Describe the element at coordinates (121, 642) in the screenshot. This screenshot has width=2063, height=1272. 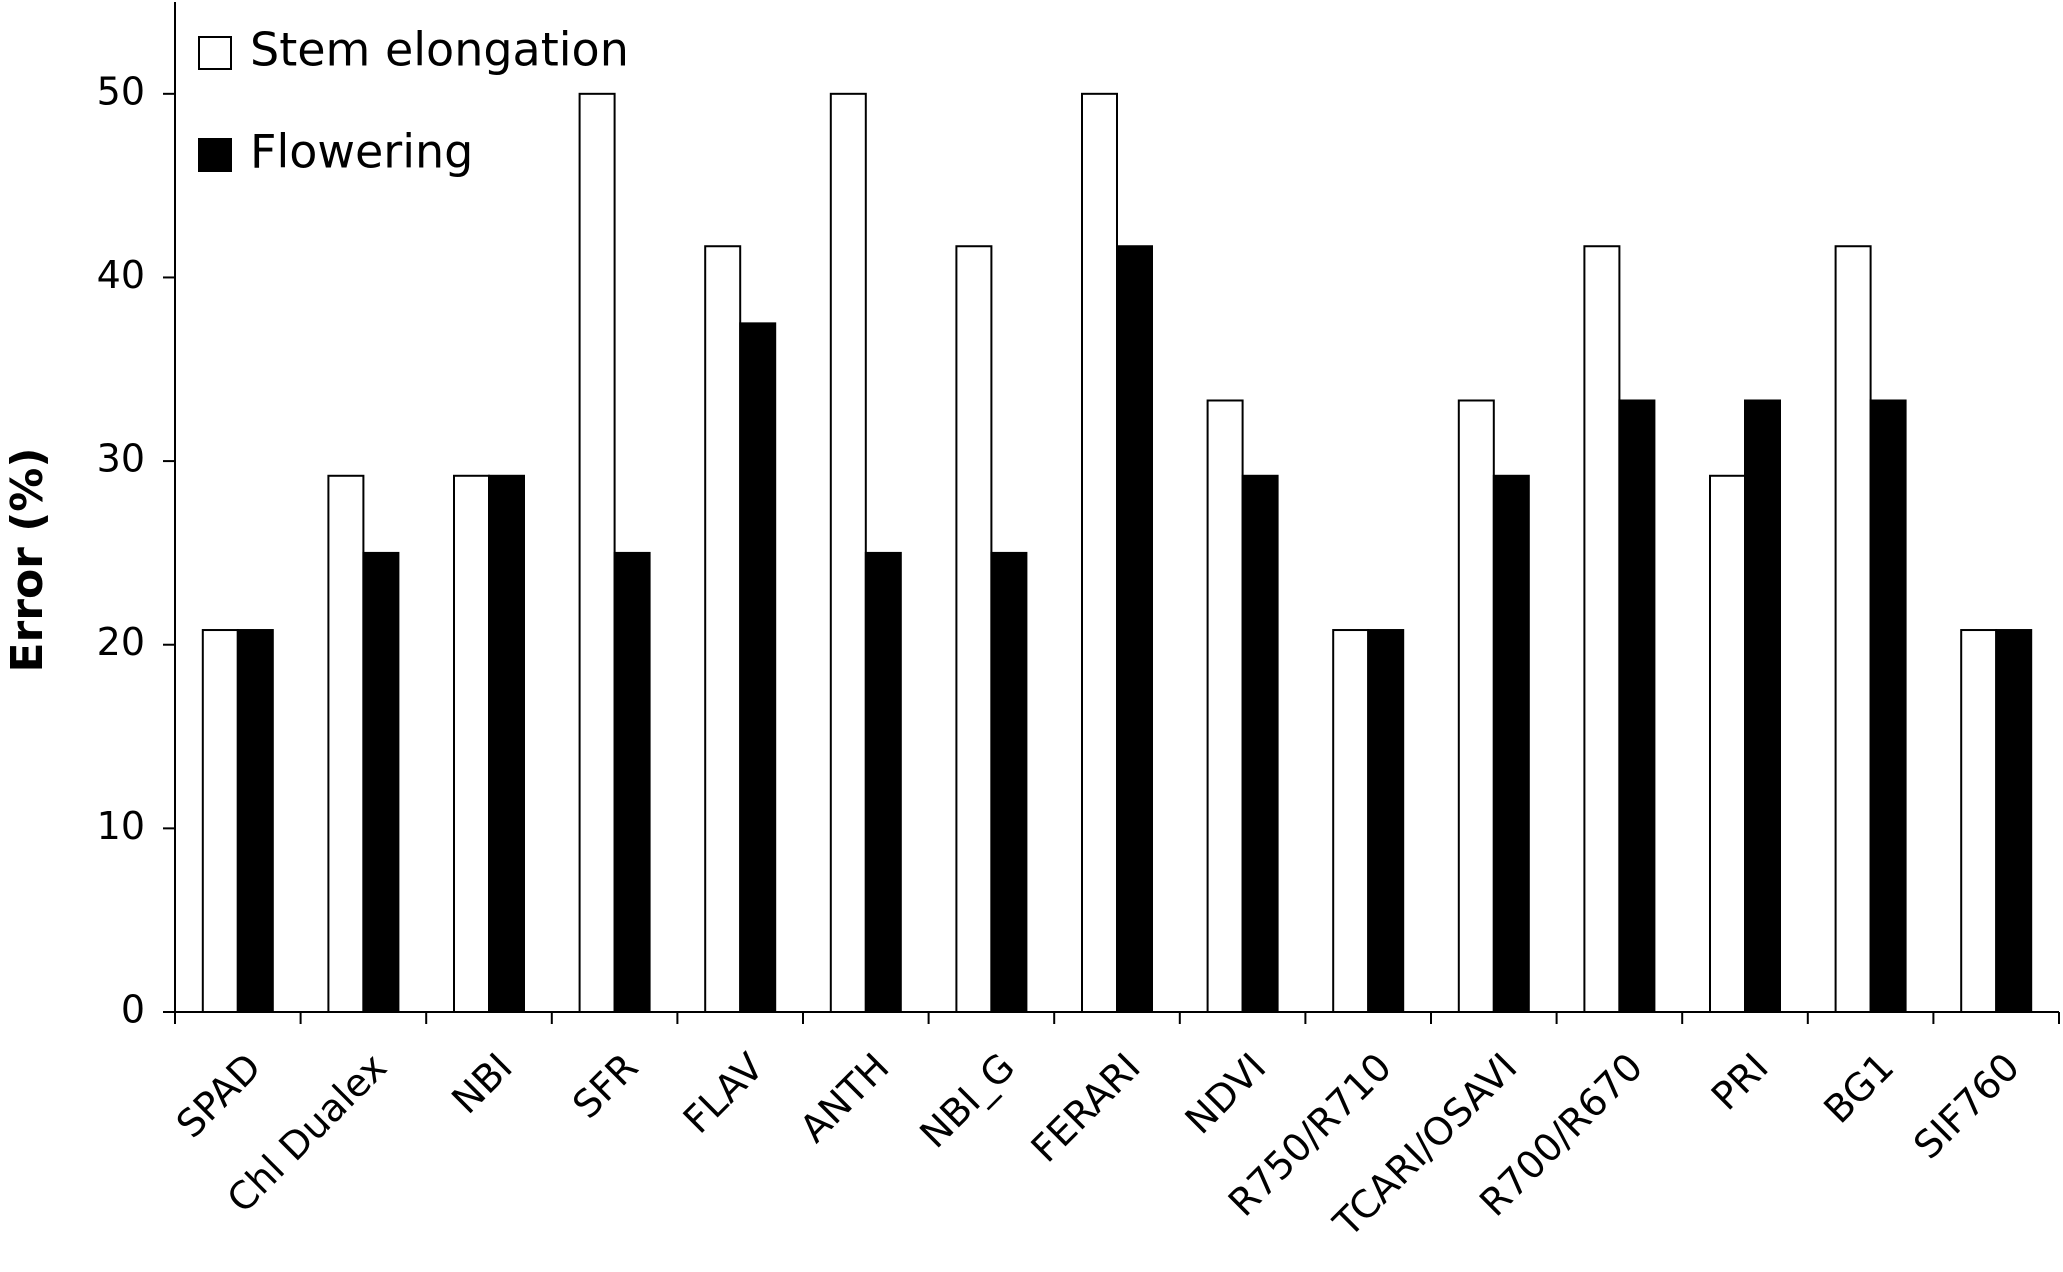
I see `y-tick-label: 20` at that location.